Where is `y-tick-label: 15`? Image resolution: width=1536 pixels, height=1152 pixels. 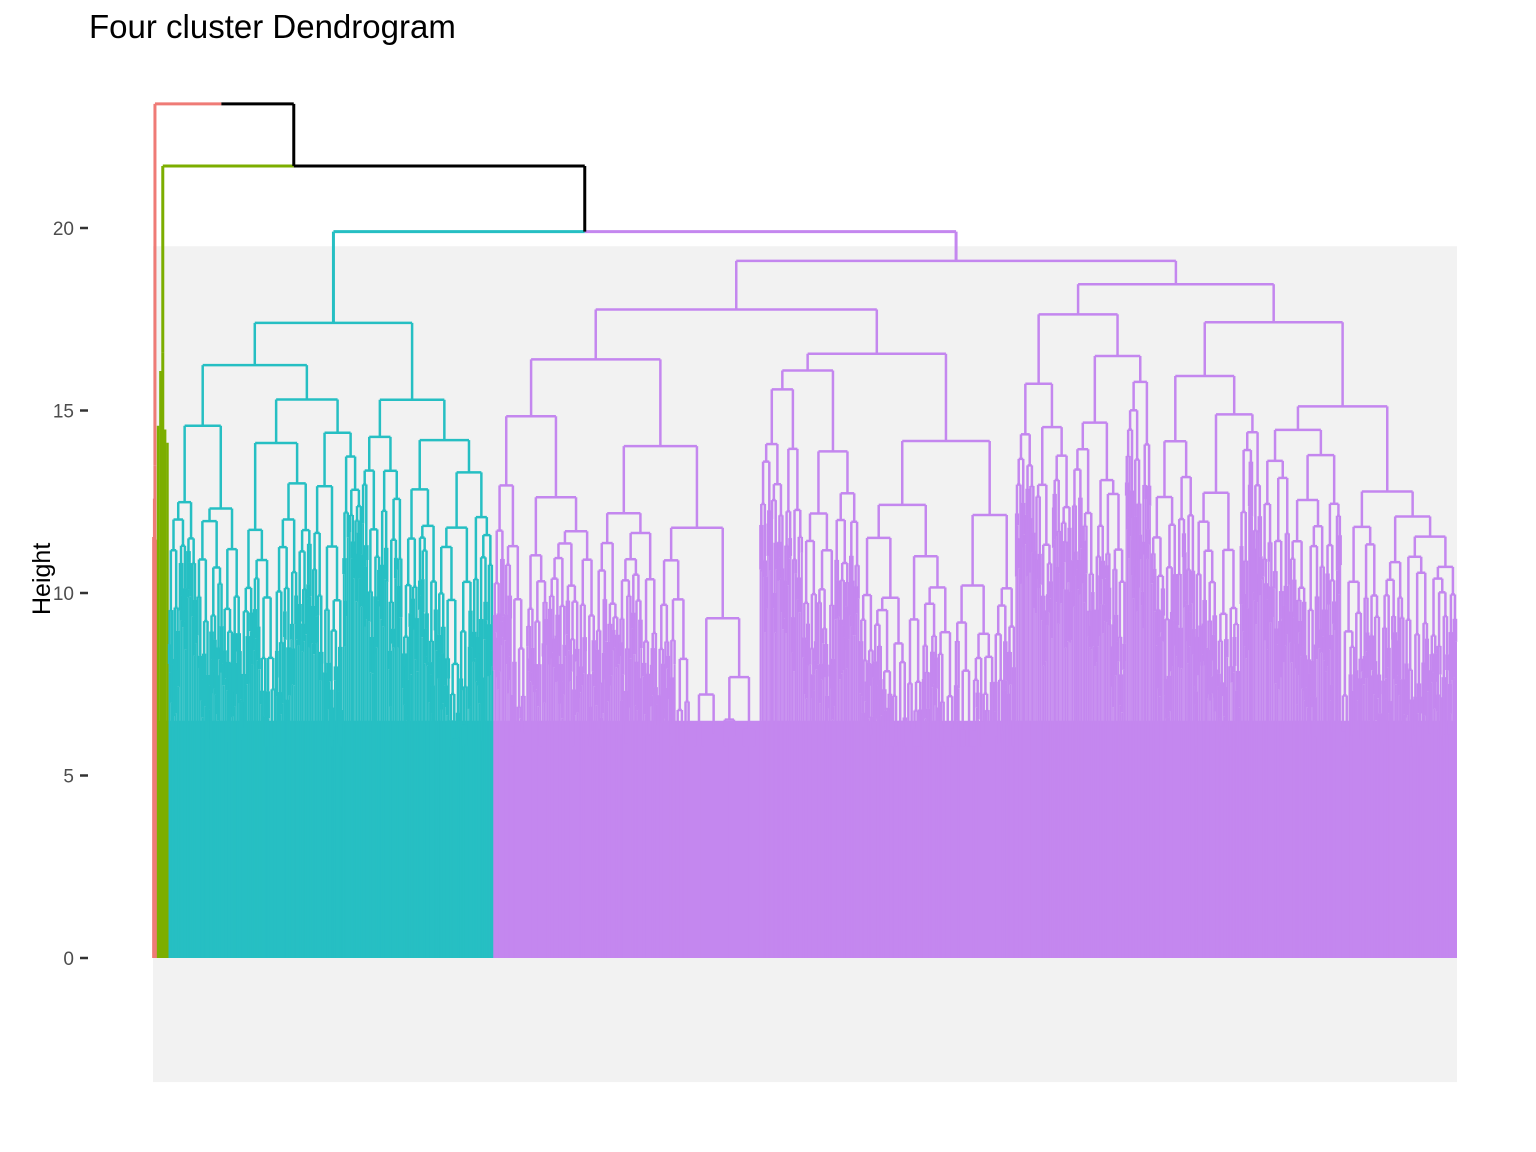
y-tick-label: 15 is located at coordinates (63, 412).